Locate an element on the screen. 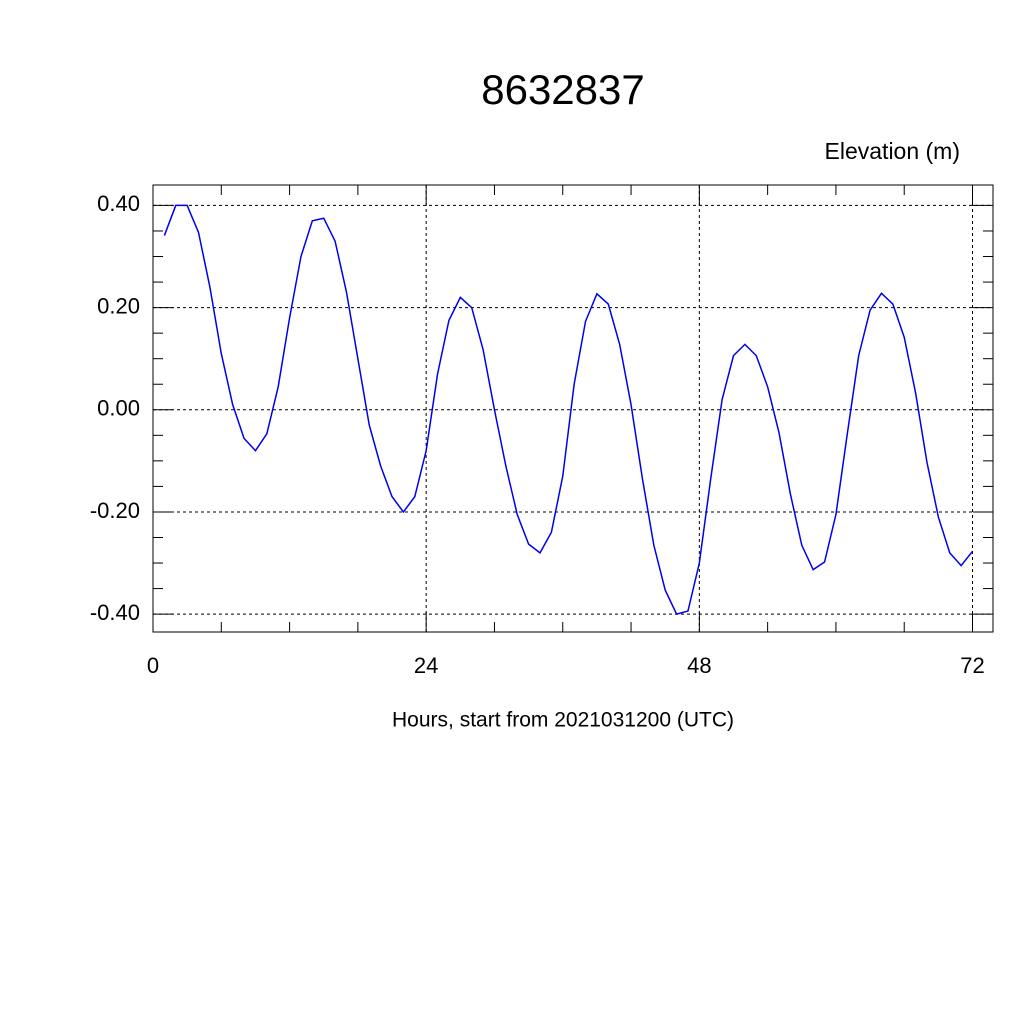  chart-subtitle: Elevation (m) is located at coordinates (892, 151).